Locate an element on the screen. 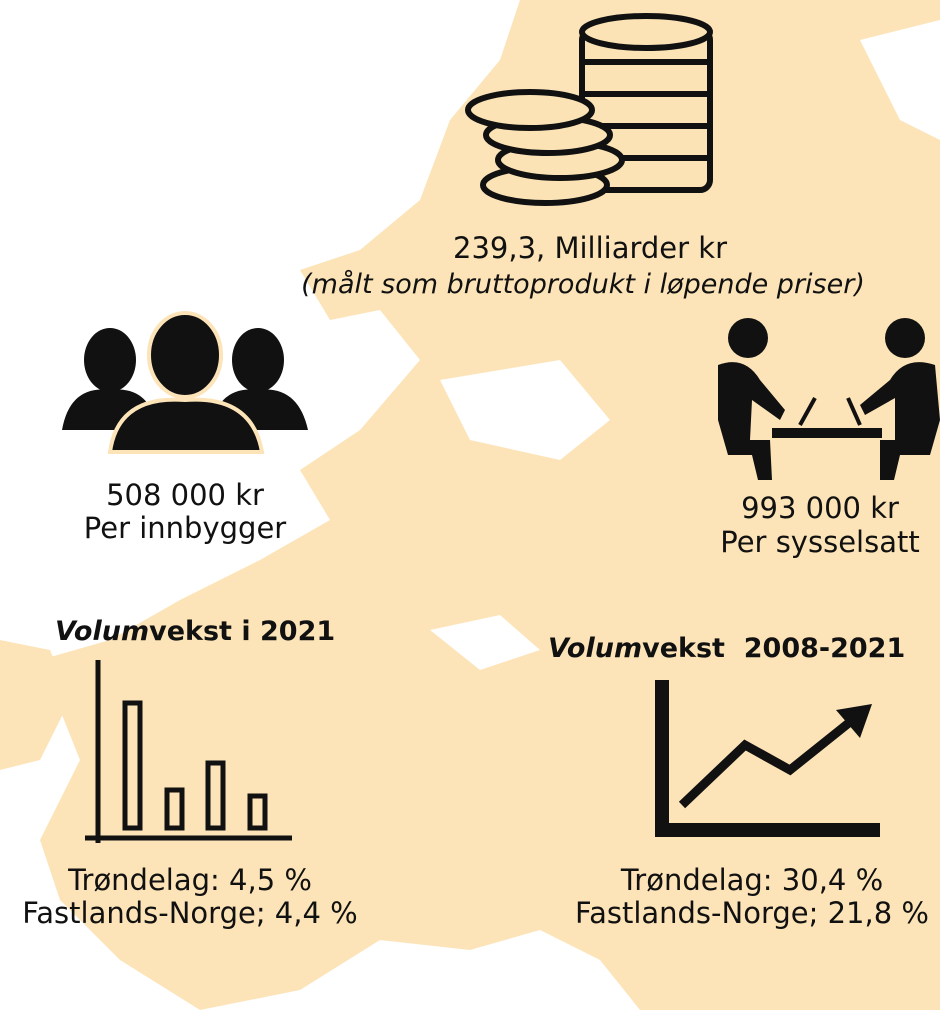 Image resolution: width=940 pixels, height=1010 pixels. per-employee-label: Per sysselsatt is located at coordinates (819, 542).